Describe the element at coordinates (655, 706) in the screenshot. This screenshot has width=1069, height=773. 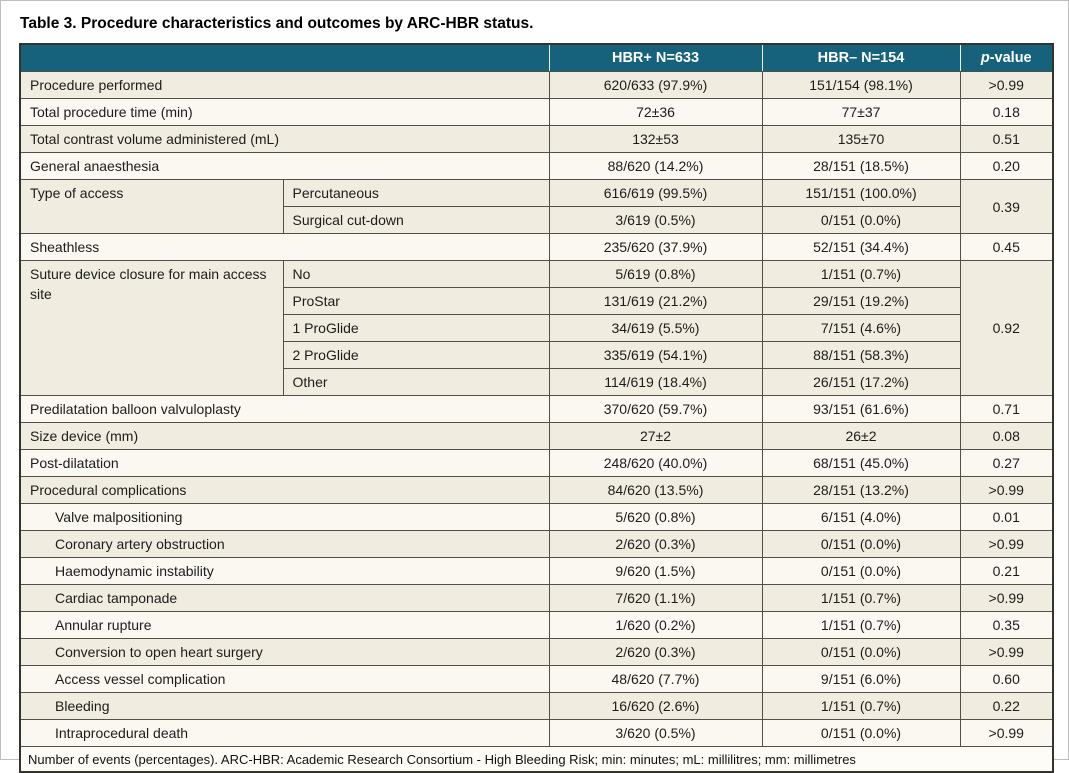
I see `hbr-positive-value: 16/620 (2.6%)` at that location.